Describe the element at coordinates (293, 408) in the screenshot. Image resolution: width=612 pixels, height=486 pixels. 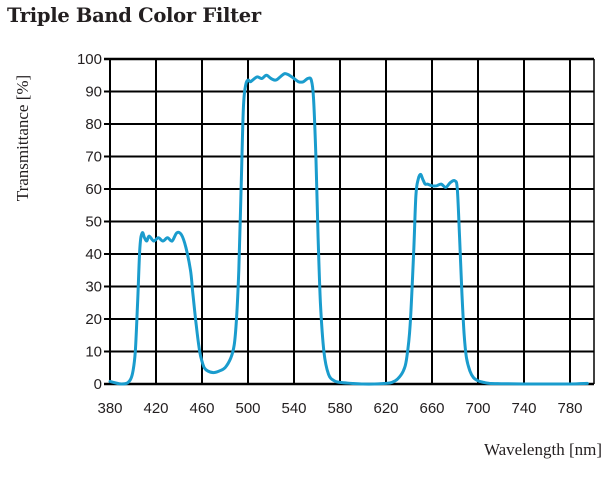
I see `x-tick-label: 540` at that location.